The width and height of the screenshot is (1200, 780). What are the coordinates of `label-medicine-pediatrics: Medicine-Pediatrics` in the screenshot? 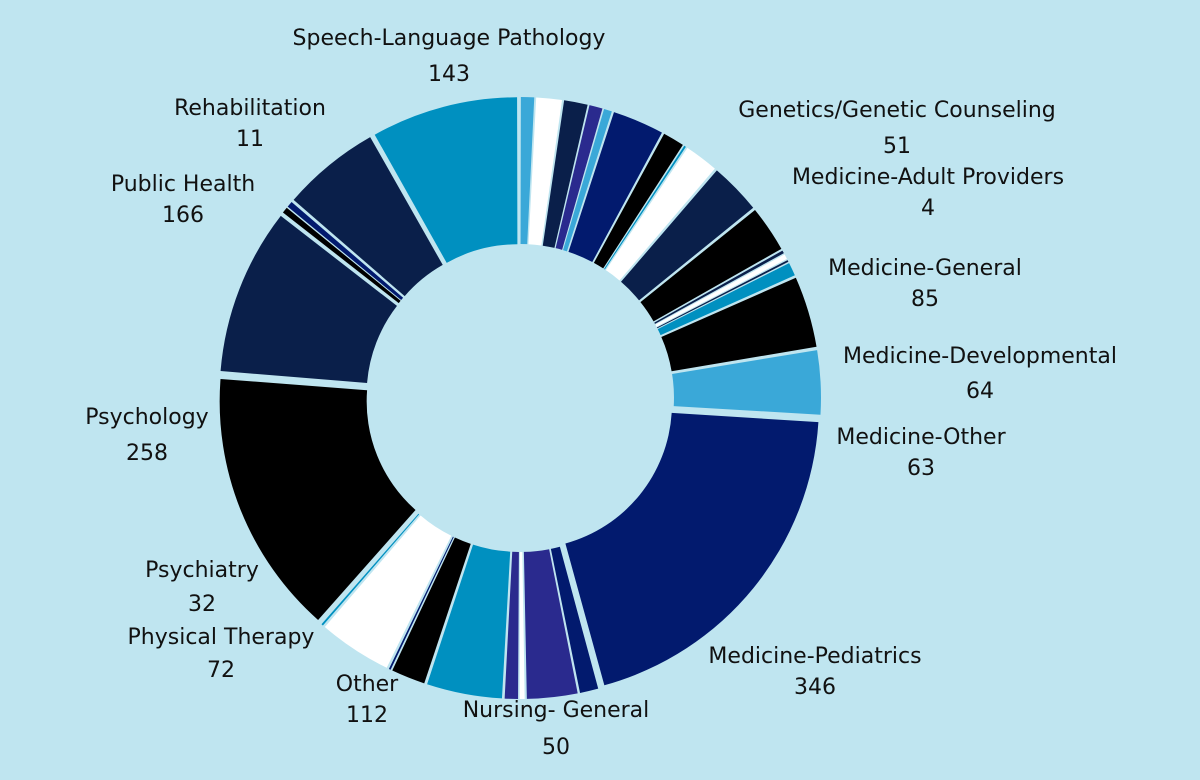 It's located at (814, 656).